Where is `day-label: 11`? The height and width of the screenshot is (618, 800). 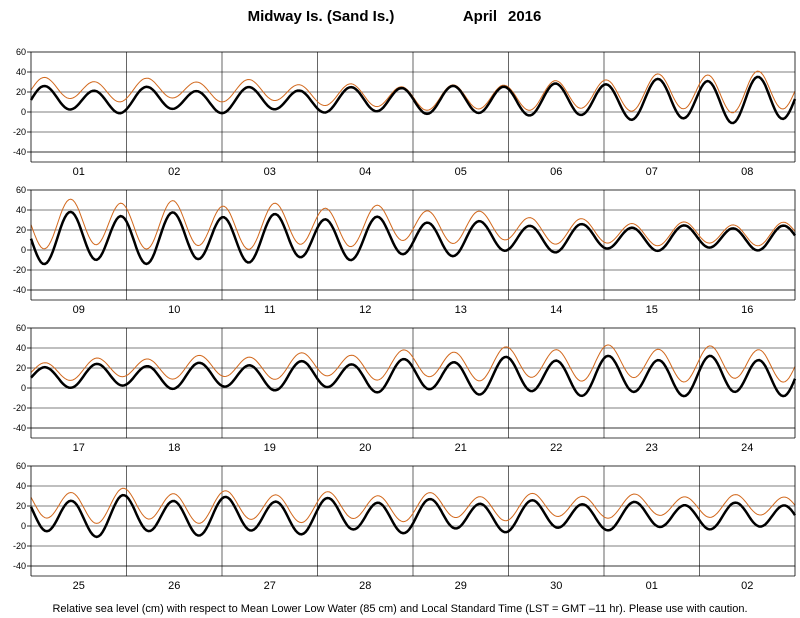
day-label: 11 is located at coordinates (269, 310).